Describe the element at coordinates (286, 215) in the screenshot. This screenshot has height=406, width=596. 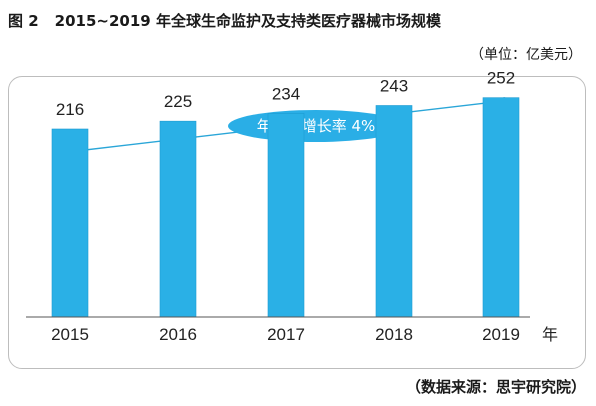
I see `bar-2017` at that location.